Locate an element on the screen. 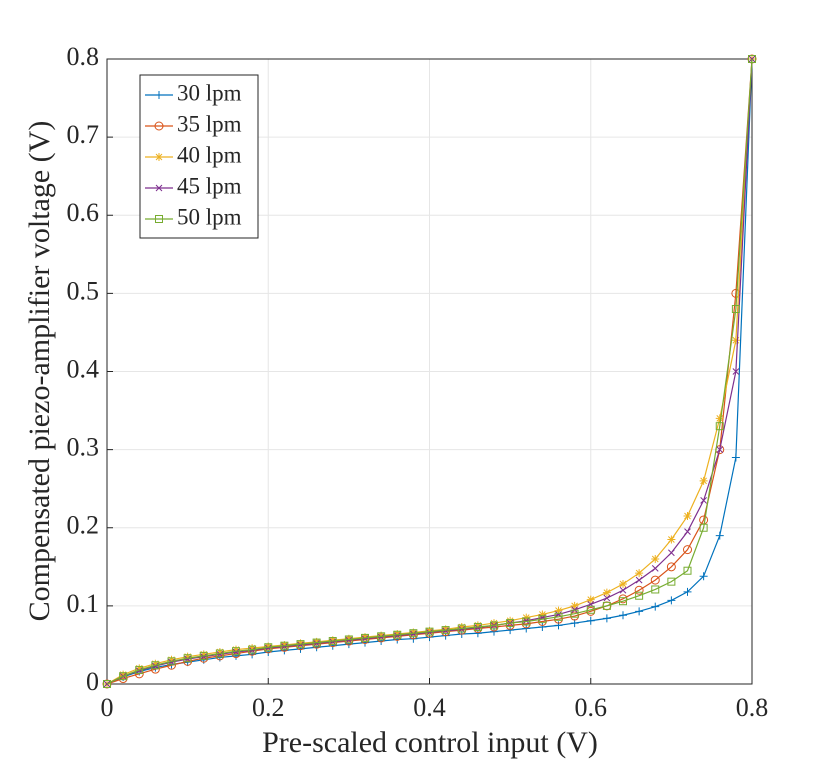  y-tick-label: 0 is located at coordinates (92, 681).